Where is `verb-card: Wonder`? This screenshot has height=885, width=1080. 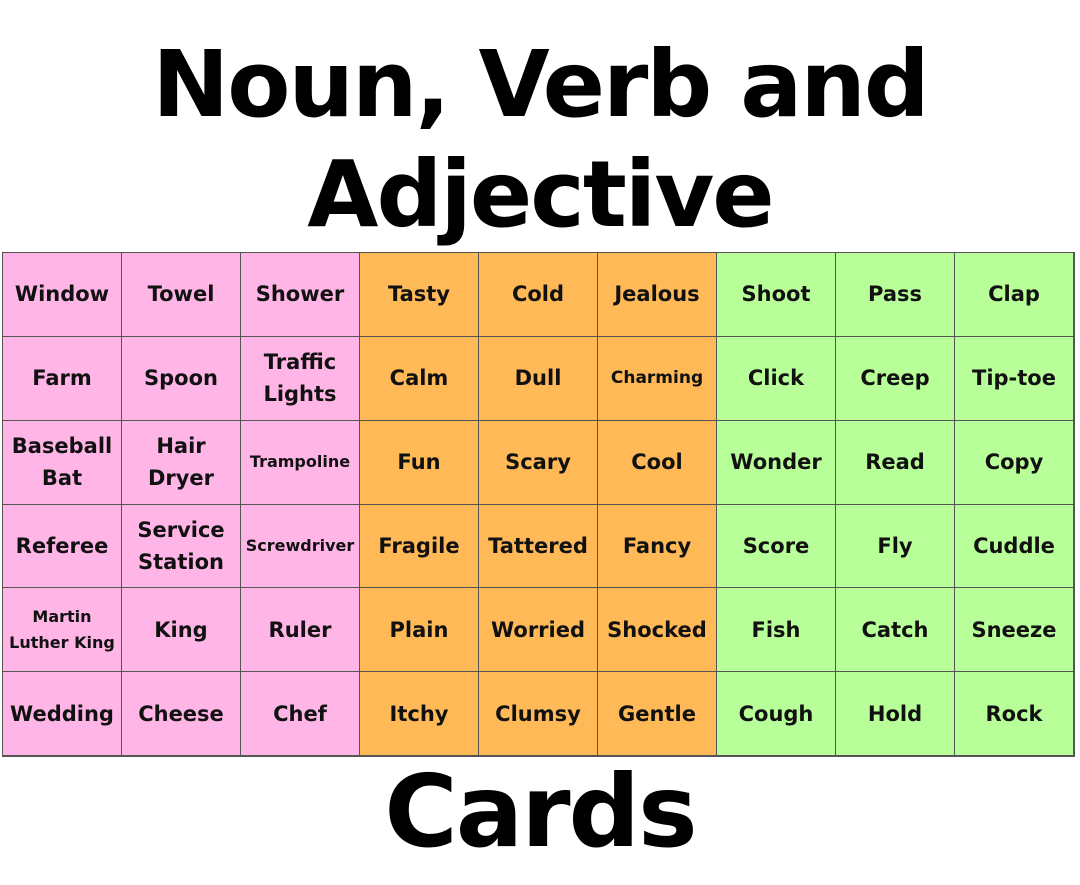
verb-card: Wonder is located at coordinates (776, 462).